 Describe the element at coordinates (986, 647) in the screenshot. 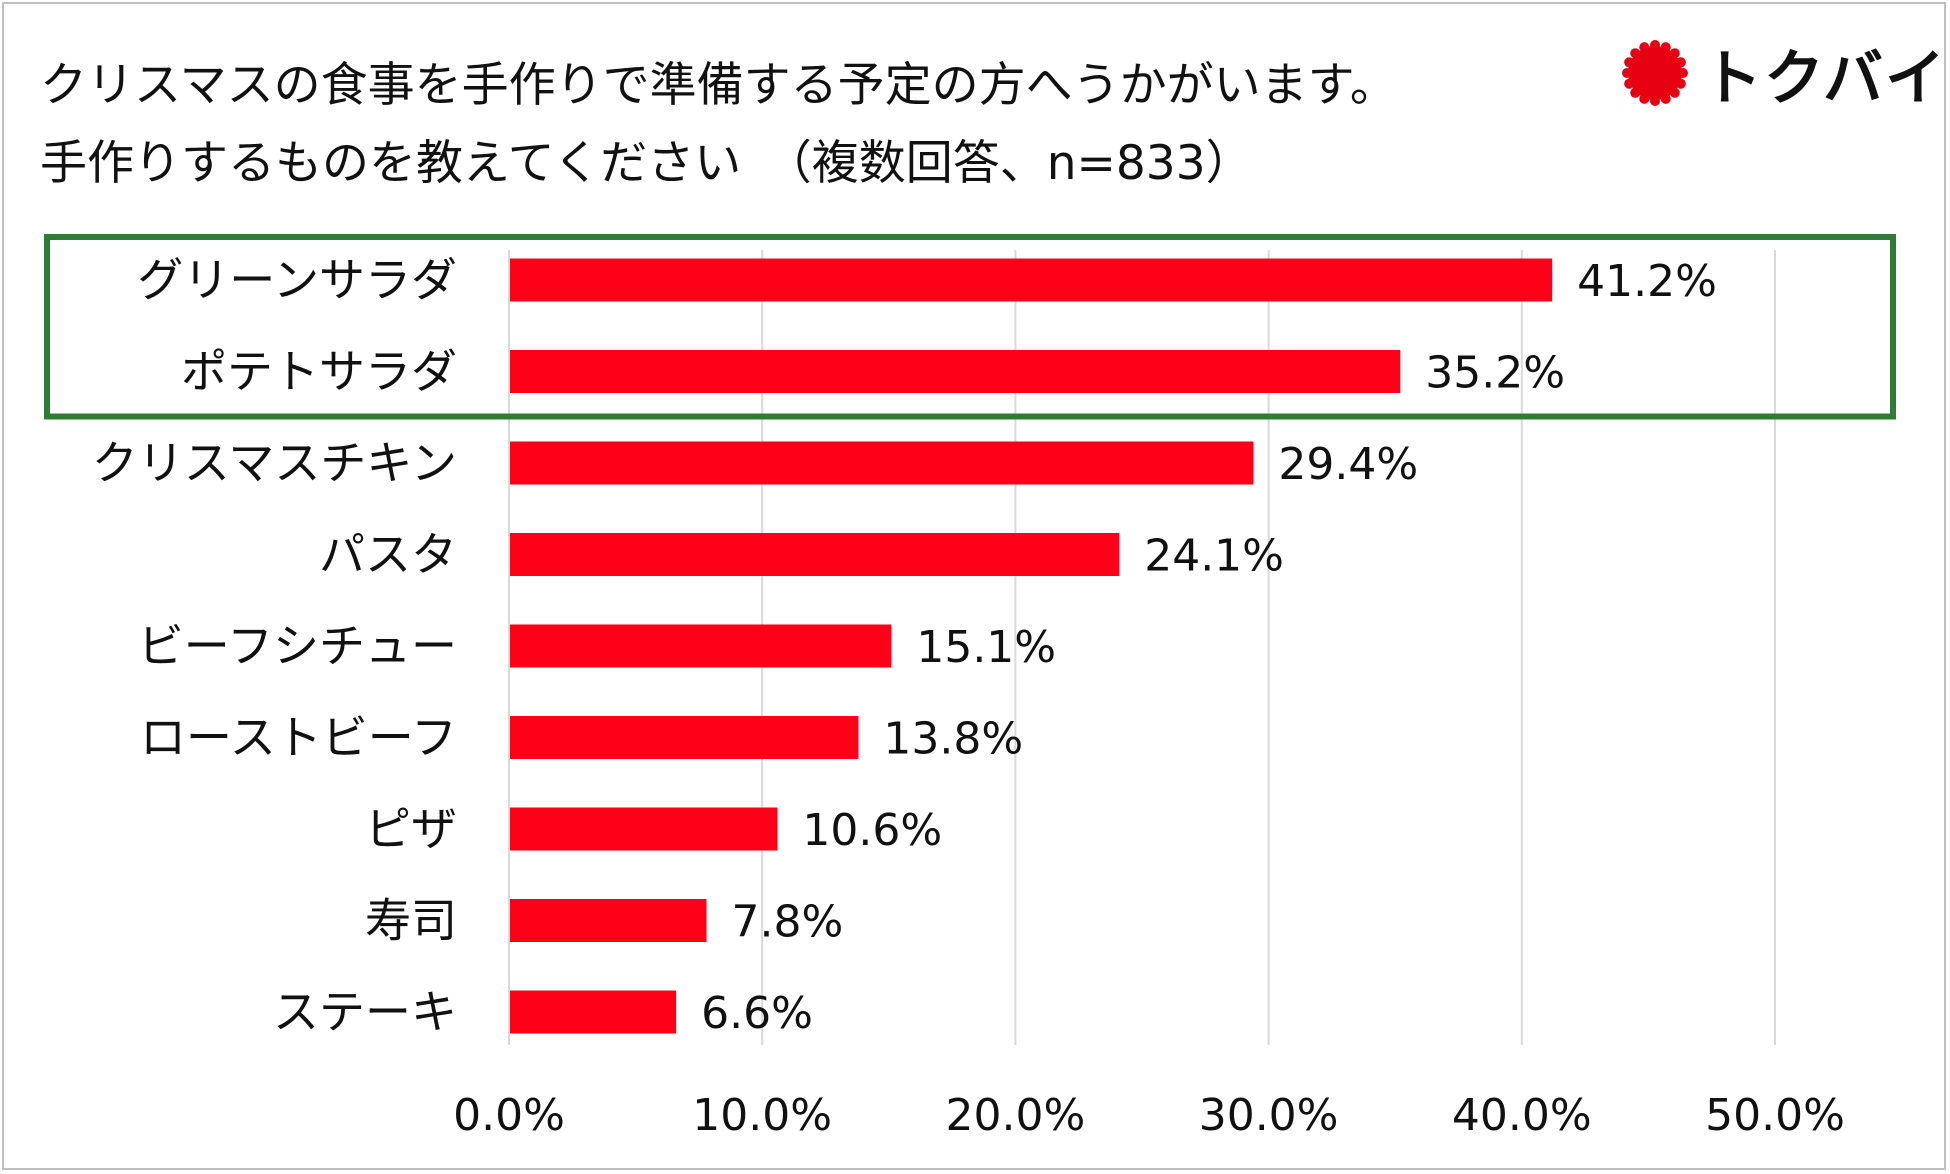

I see `value-label-4: 15.1%` at that location.